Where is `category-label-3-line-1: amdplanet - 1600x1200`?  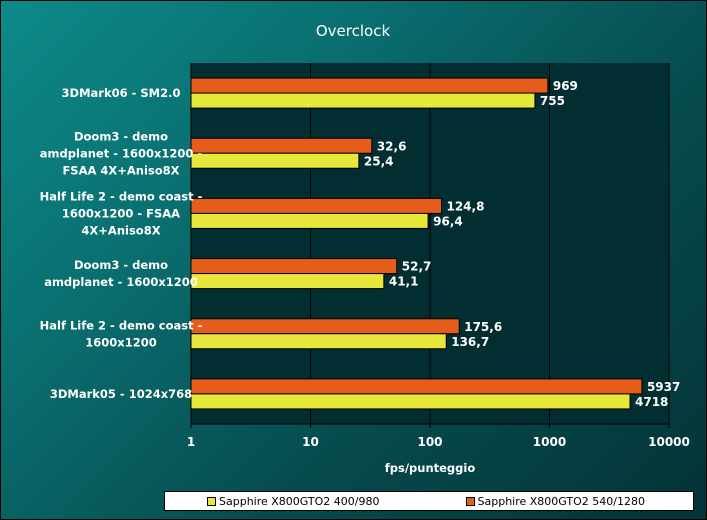
category-label-3-line-1: amdplanet - 1600x1200 is located at coordinates (121, 282).